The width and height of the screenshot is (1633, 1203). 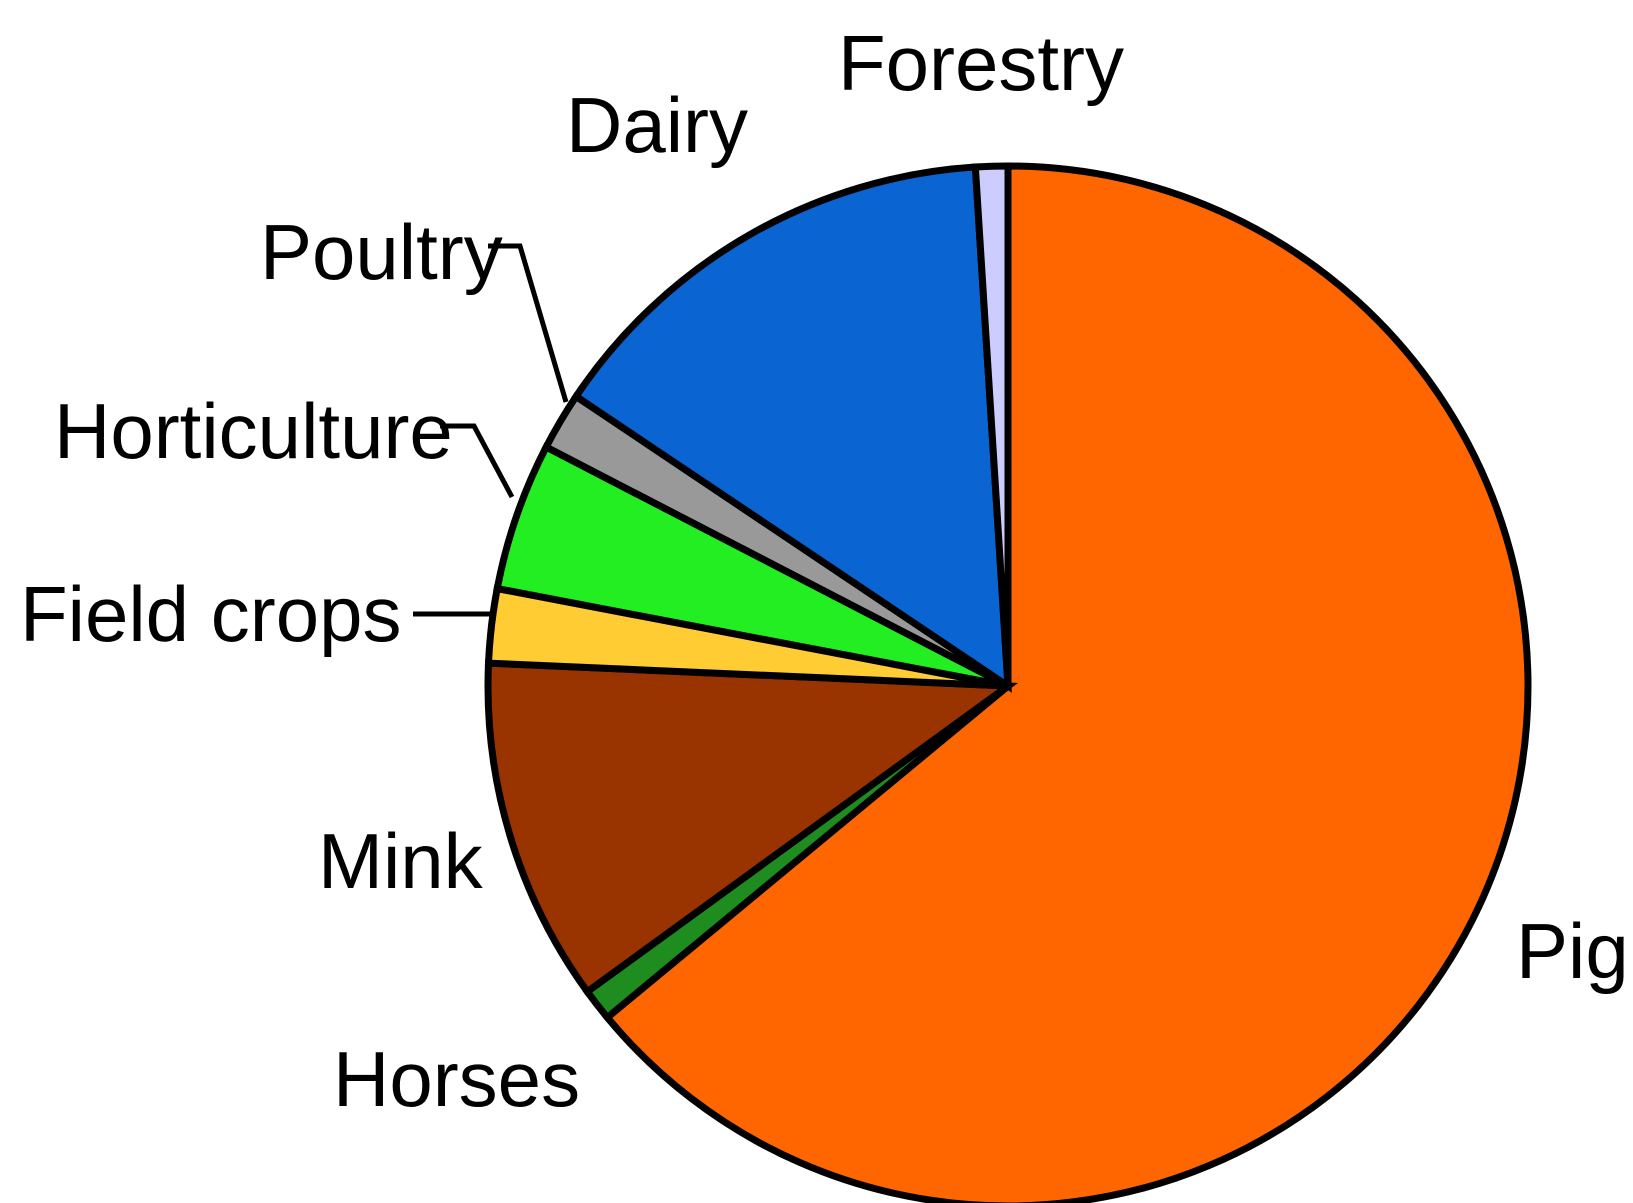 I want to click on leader-line-poultry, so click(x=528, y=323).